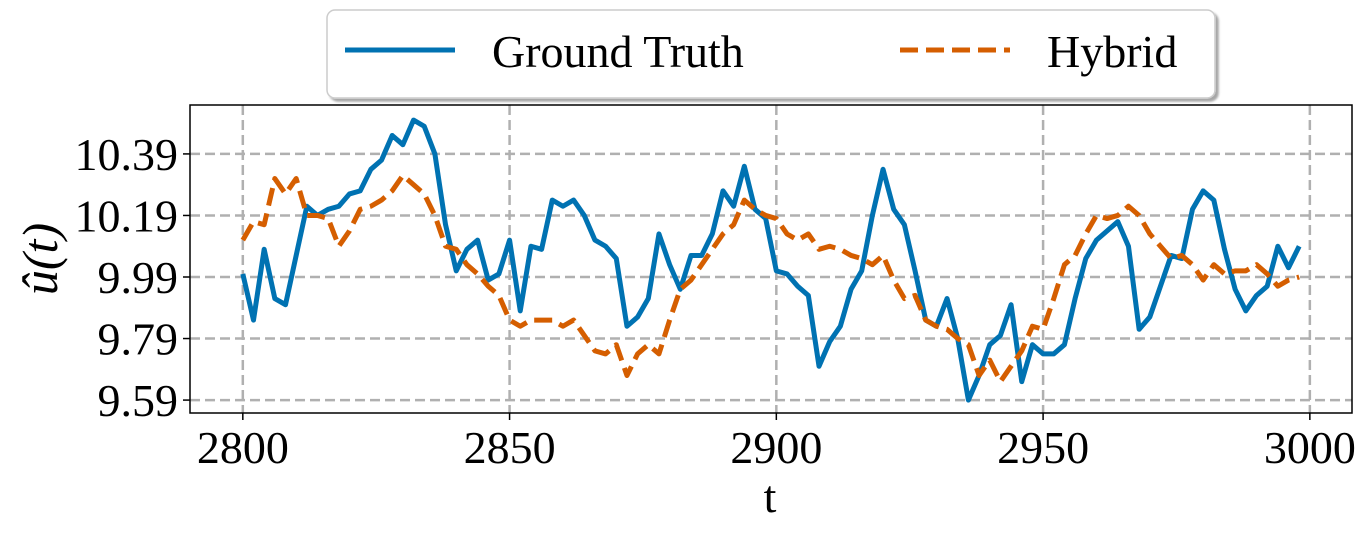  Describe the element at coordinates (138, 400) in the screenshot. I see `y-tick-label: 9.59` at that location.